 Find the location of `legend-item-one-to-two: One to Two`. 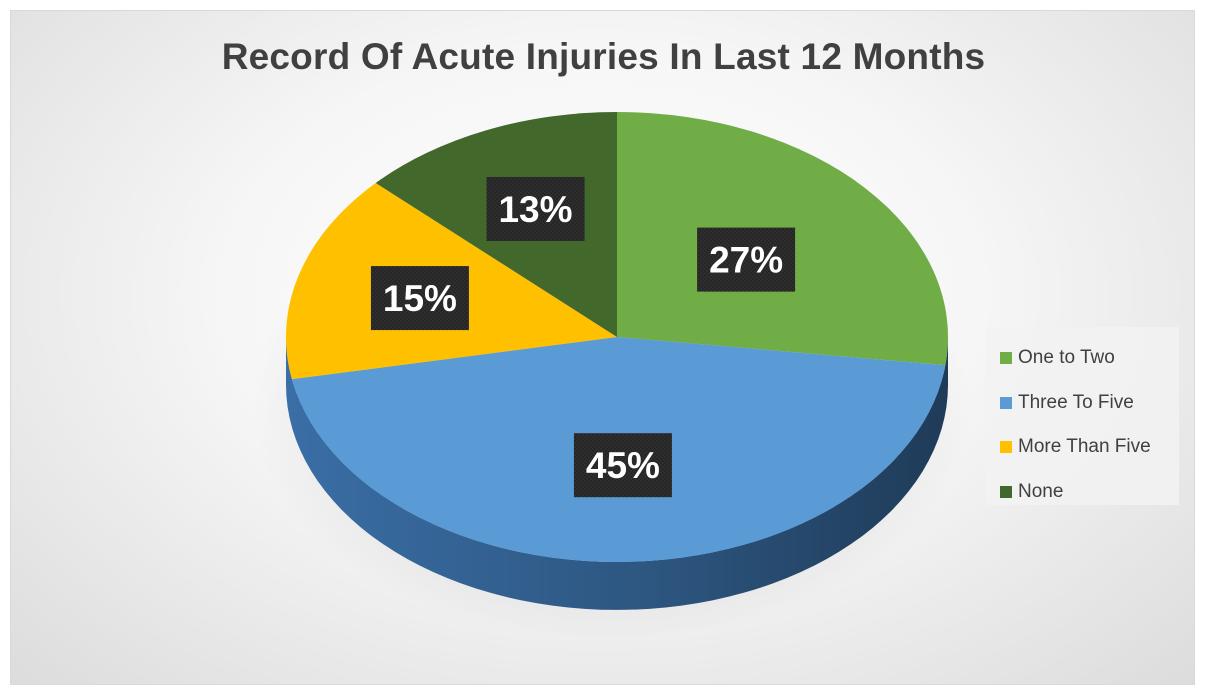

legend-item-one-to-two: One to Two is located at coordinates (1082, 358).